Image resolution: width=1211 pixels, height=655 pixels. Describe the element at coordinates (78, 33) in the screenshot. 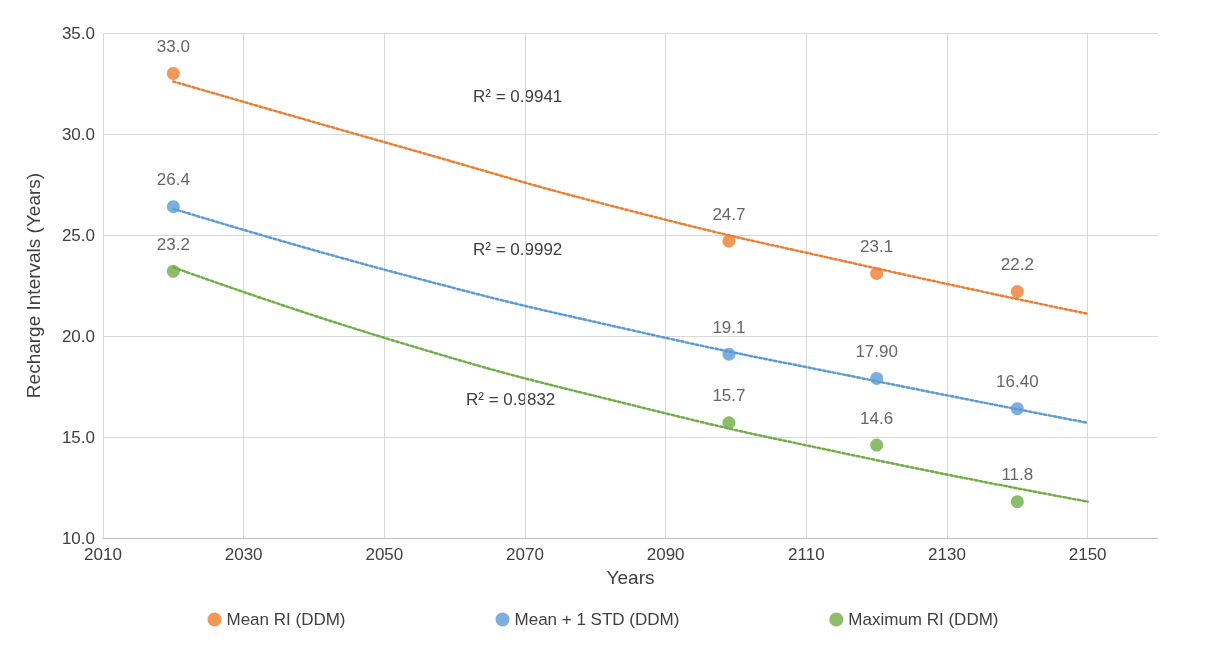

I see `y-tick-label: 35.0` at that location.